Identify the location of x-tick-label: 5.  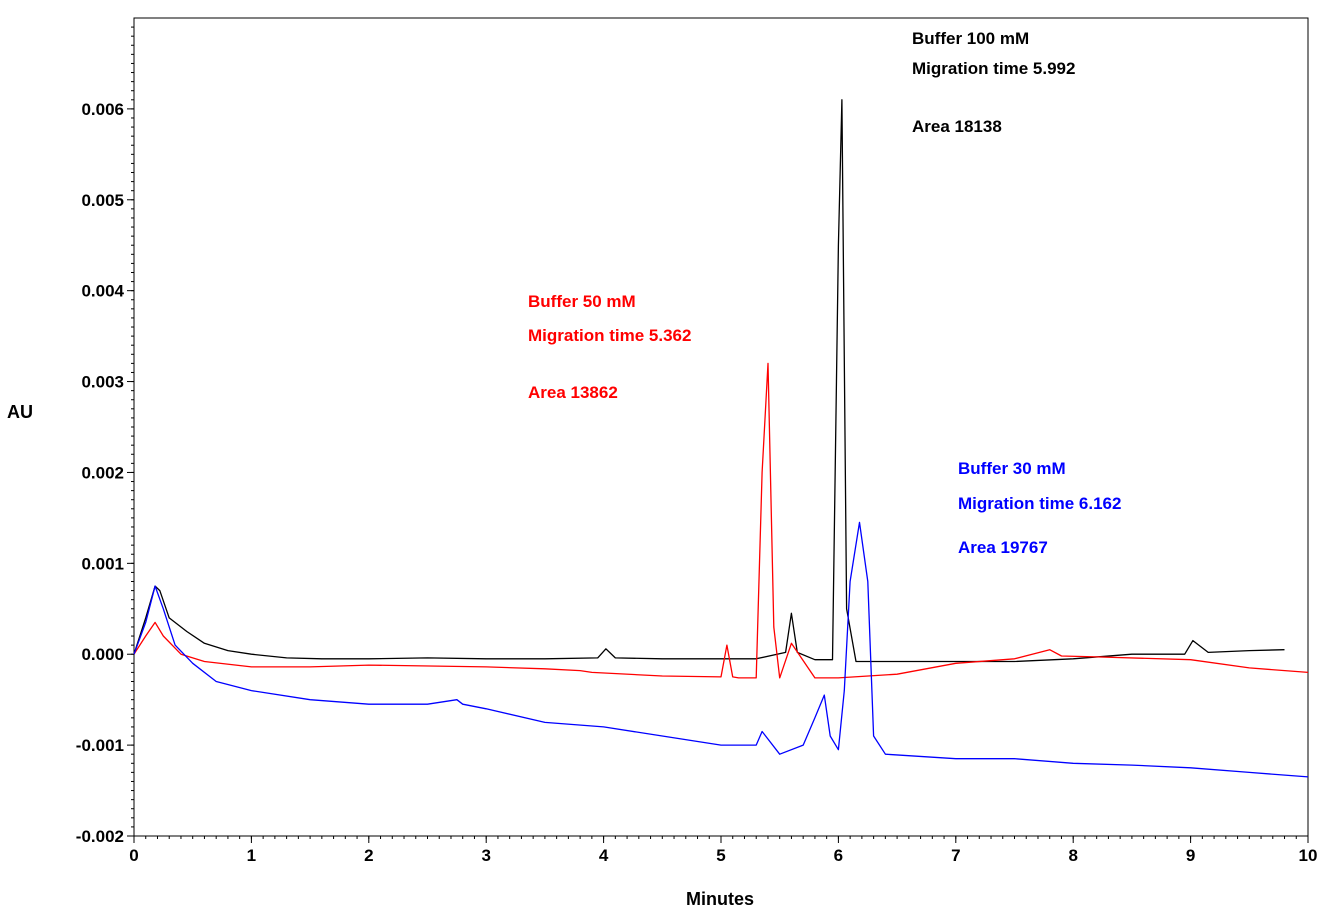
(720, 855).